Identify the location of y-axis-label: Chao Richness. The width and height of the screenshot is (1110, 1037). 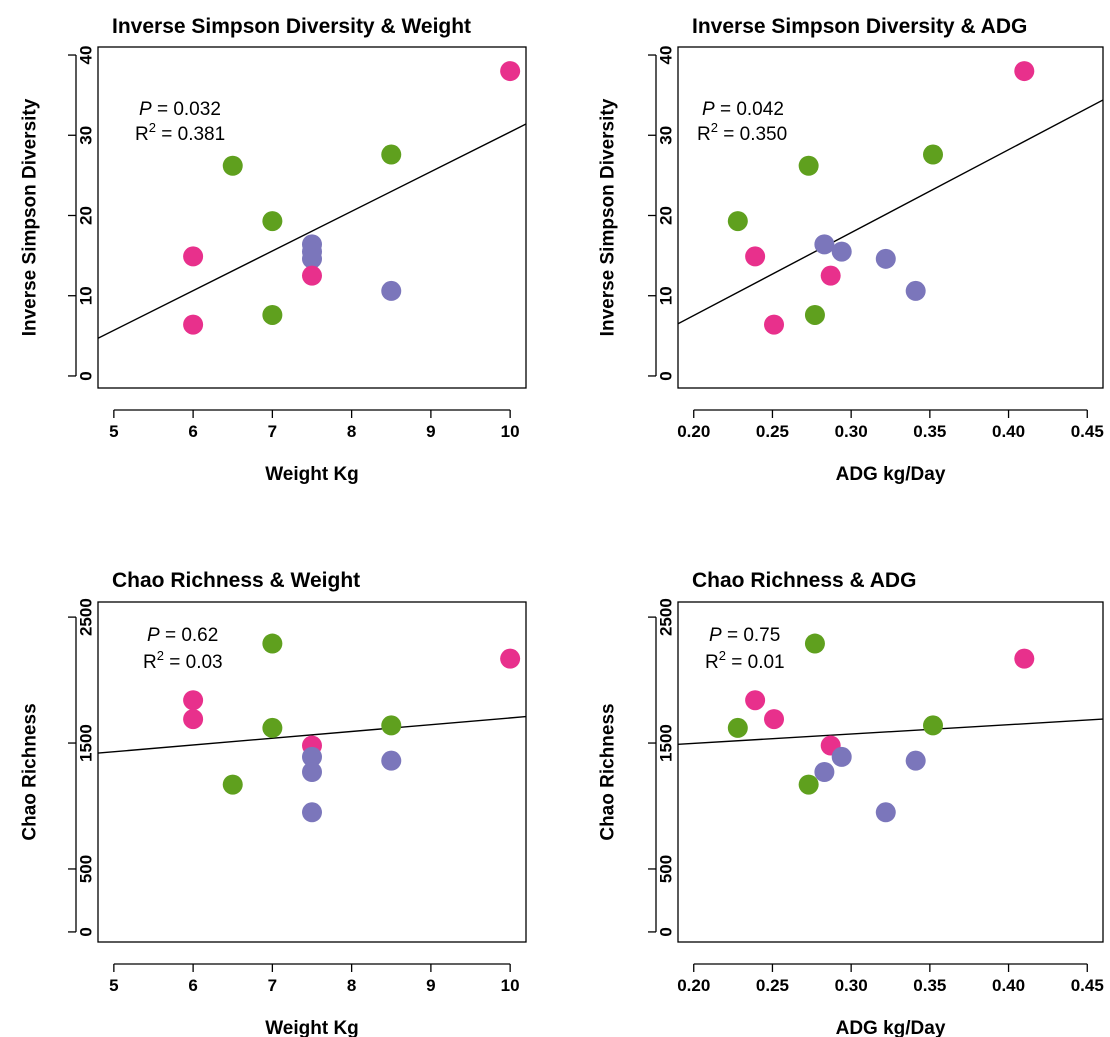
(608, 771).